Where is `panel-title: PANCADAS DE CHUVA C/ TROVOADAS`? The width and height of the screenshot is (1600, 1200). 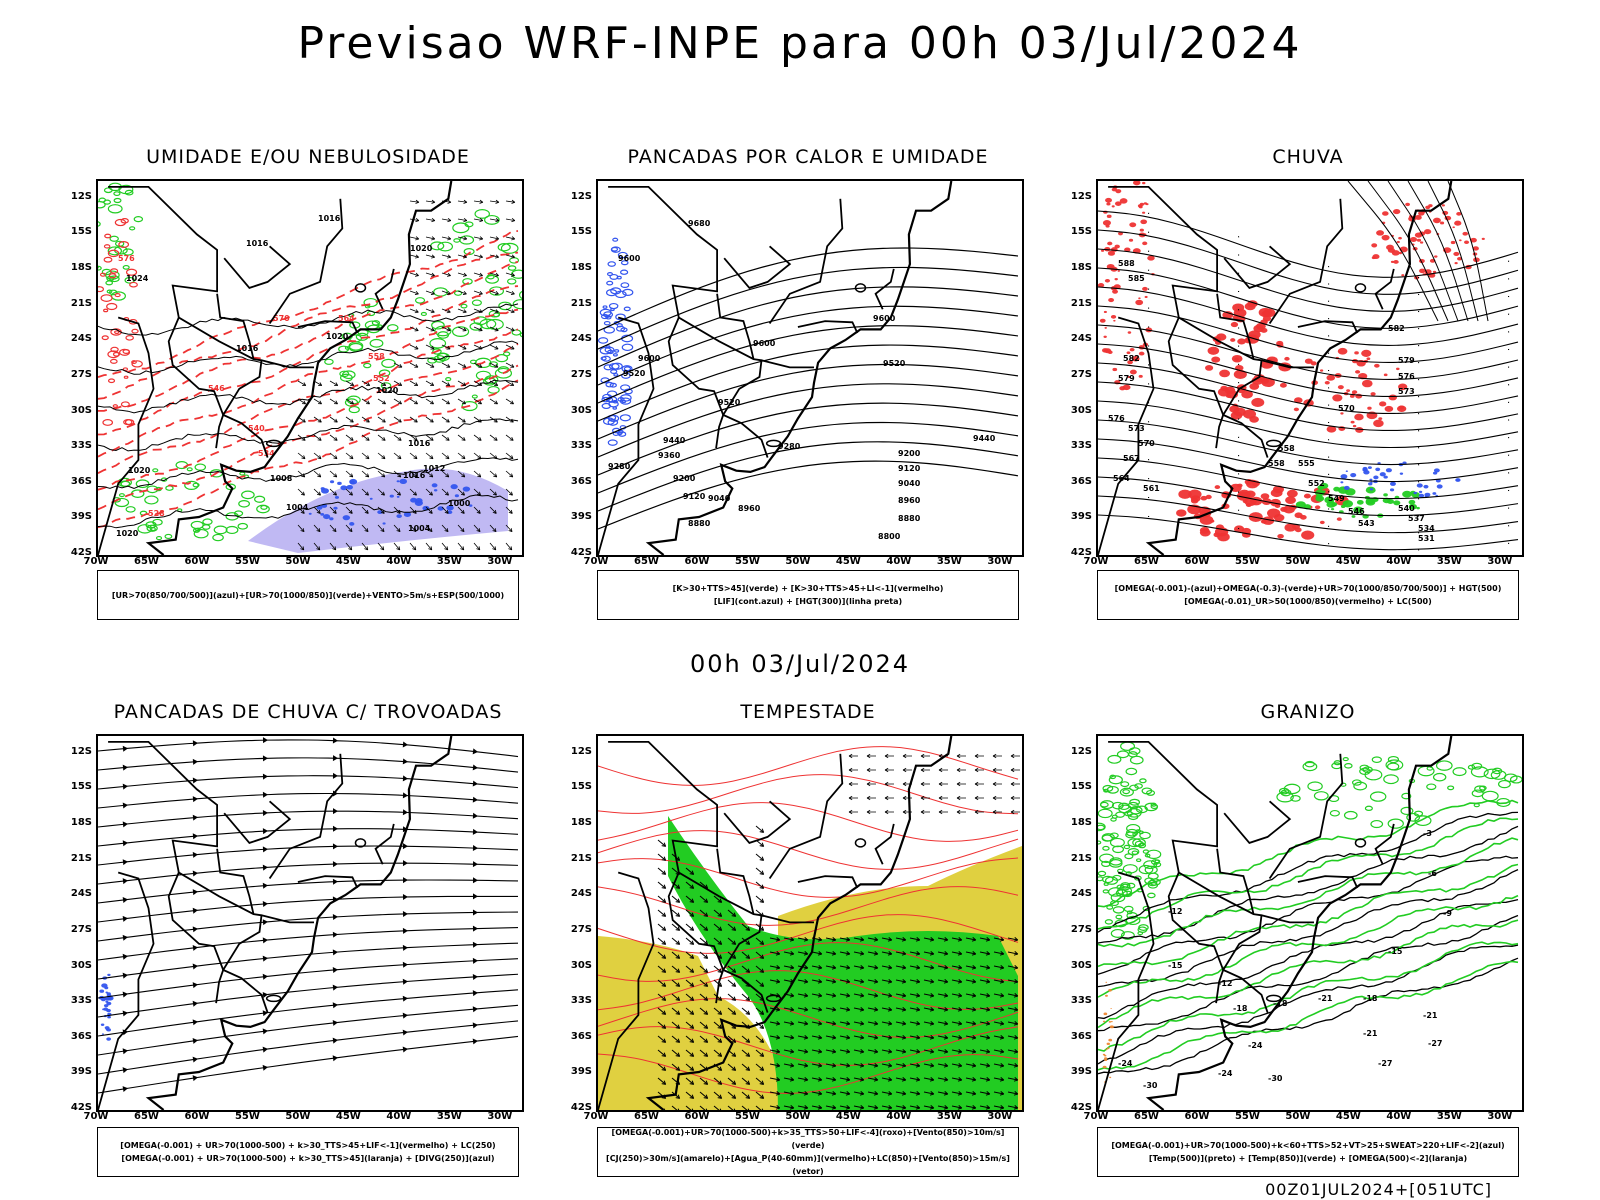
panel-title: PANCADAS DE CHUVA C/ TROVOADAS is located at coordinates (308, 712).